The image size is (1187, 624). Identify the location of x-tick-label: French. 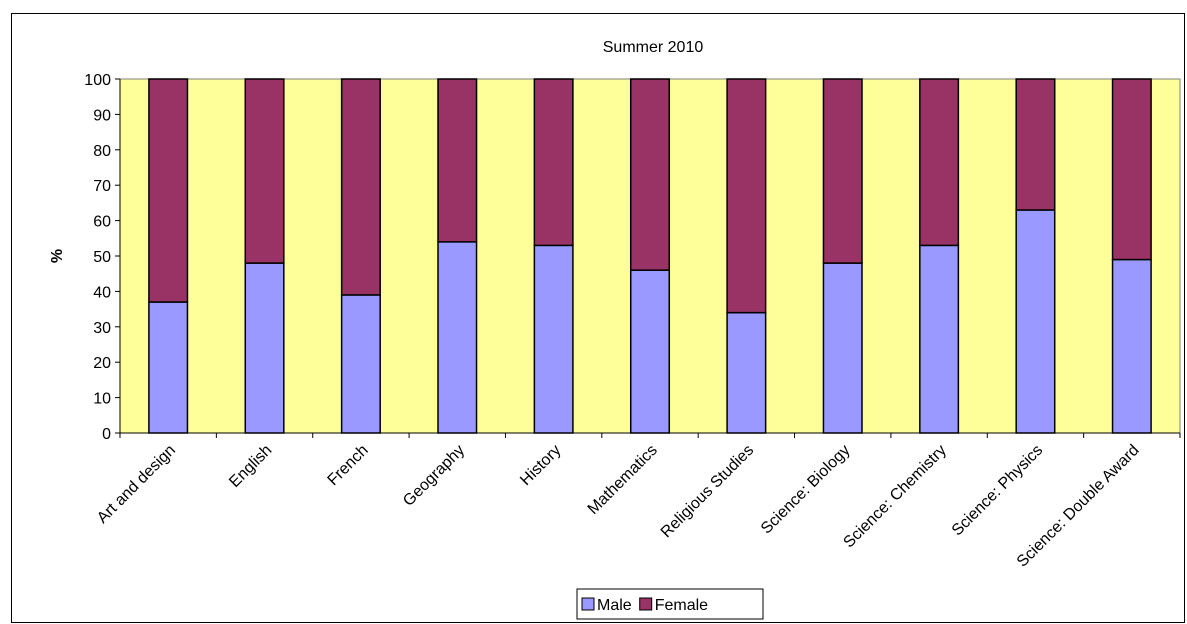
(348, 465).